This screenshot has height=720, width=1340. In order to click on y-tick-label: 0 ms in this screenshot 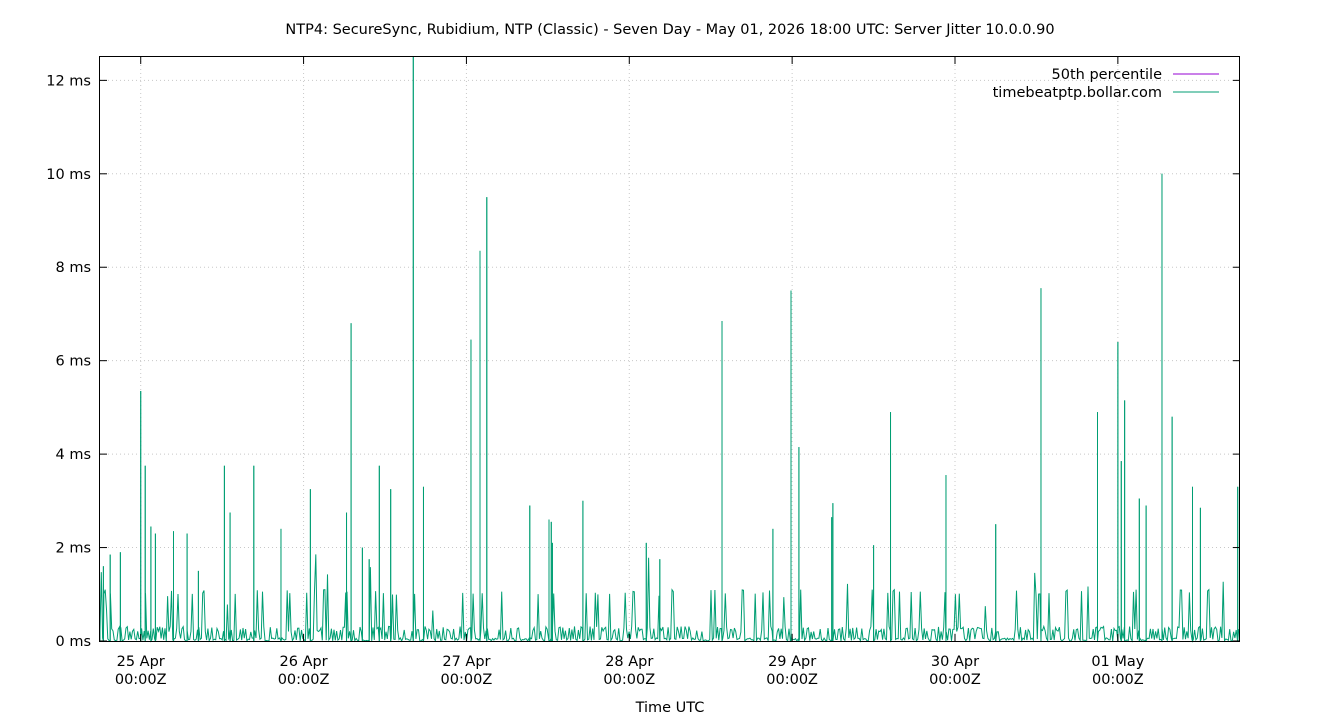, I will do `click(73, 642)`.